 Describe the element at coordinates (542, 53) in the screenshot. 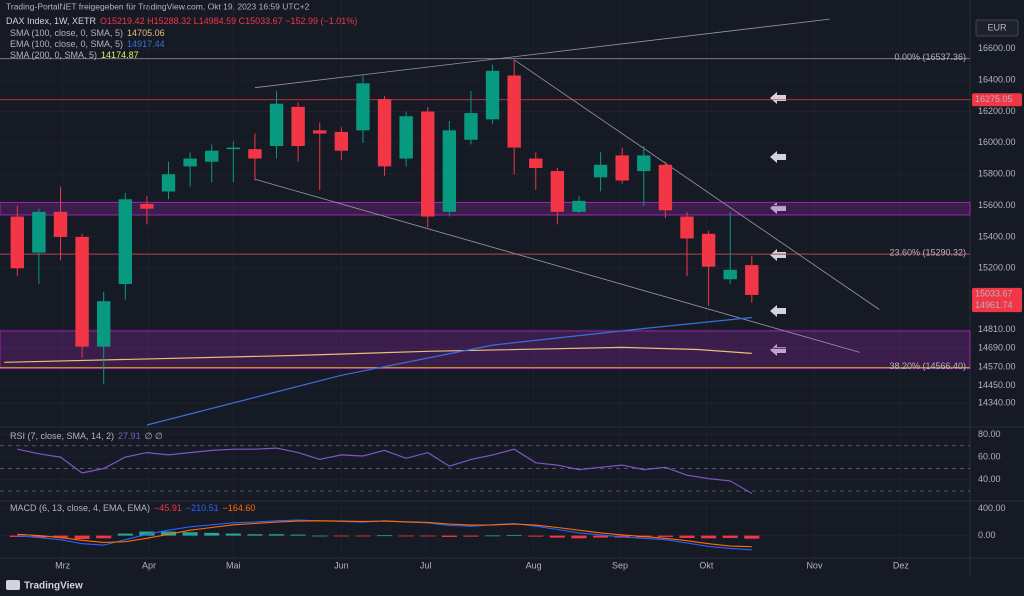

I see `trendline` at that location.